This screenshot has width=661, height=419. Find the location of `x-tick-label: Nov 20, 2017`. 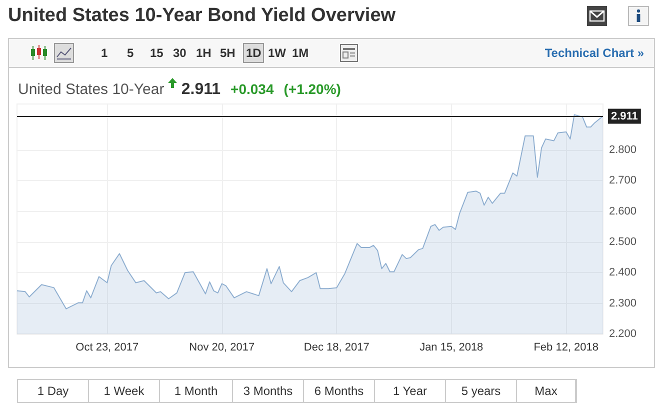

x-tick-label: Nov 20, 2017 is located at coordinates (222, 348).